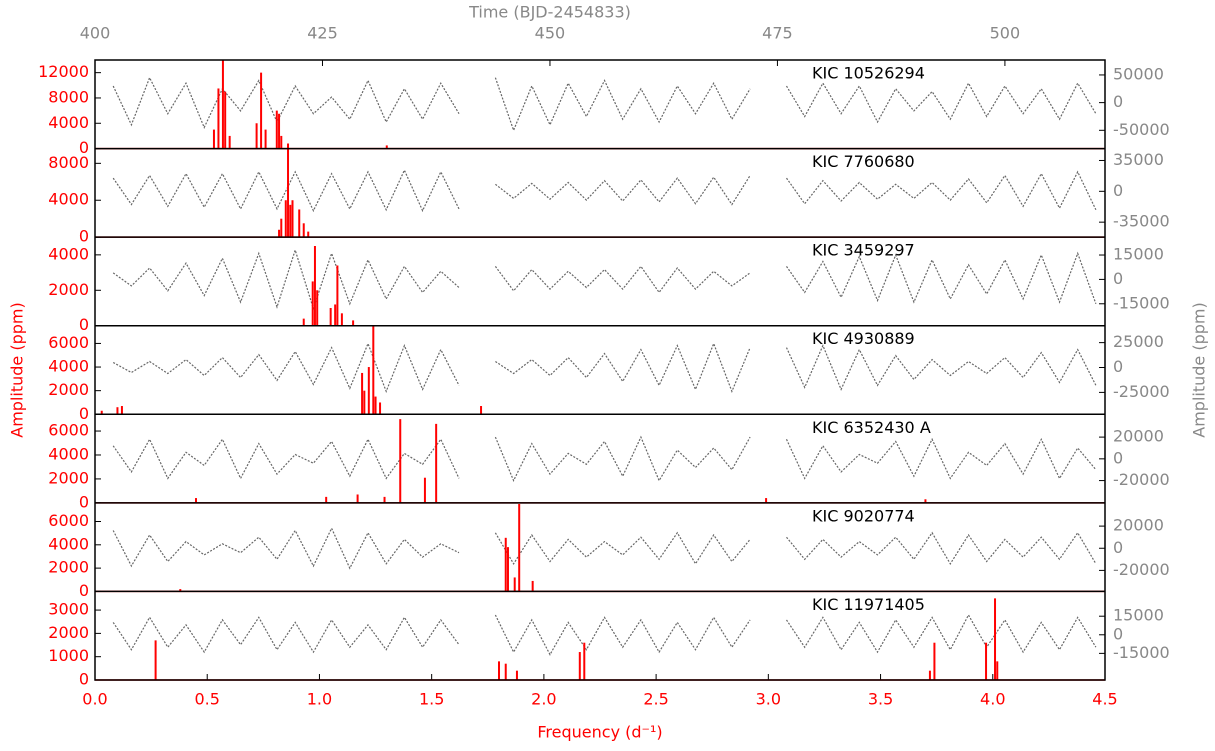  I want to click on y-tick-label: 12000, so click(63, 71).